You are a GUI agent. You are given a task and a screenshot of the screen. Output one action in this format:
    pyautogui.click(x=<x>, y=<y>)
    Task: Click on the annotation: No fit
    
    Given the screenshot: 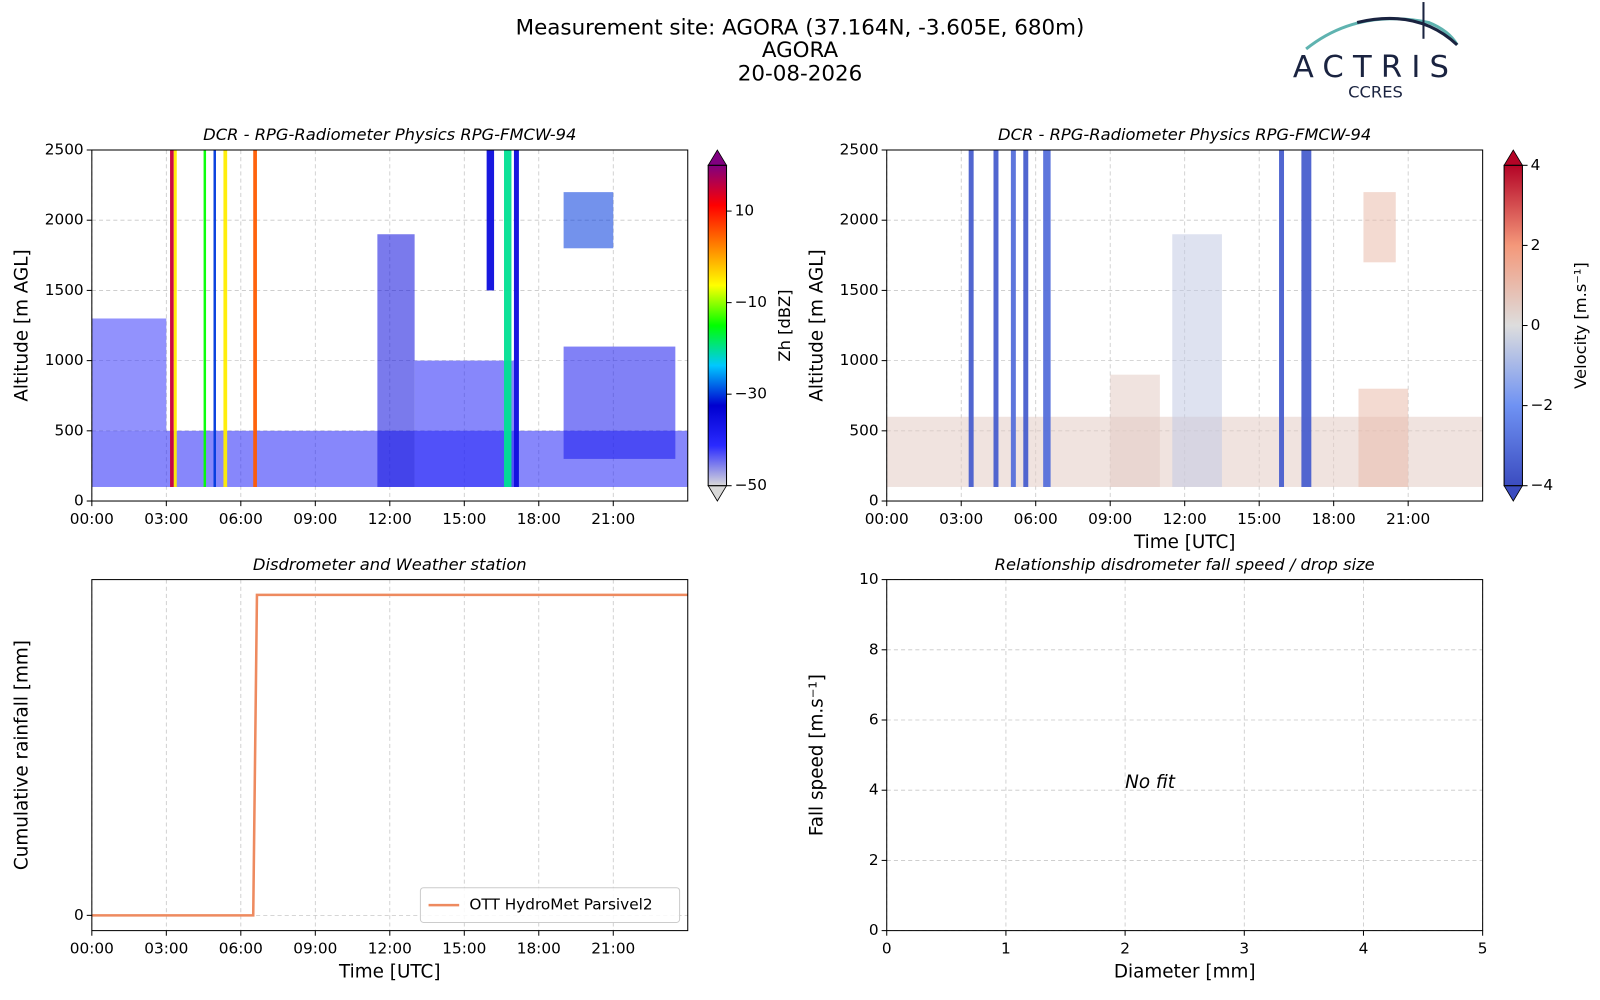 What is the action you would take?
    pyautogui.click(x=1150, y=782)
    